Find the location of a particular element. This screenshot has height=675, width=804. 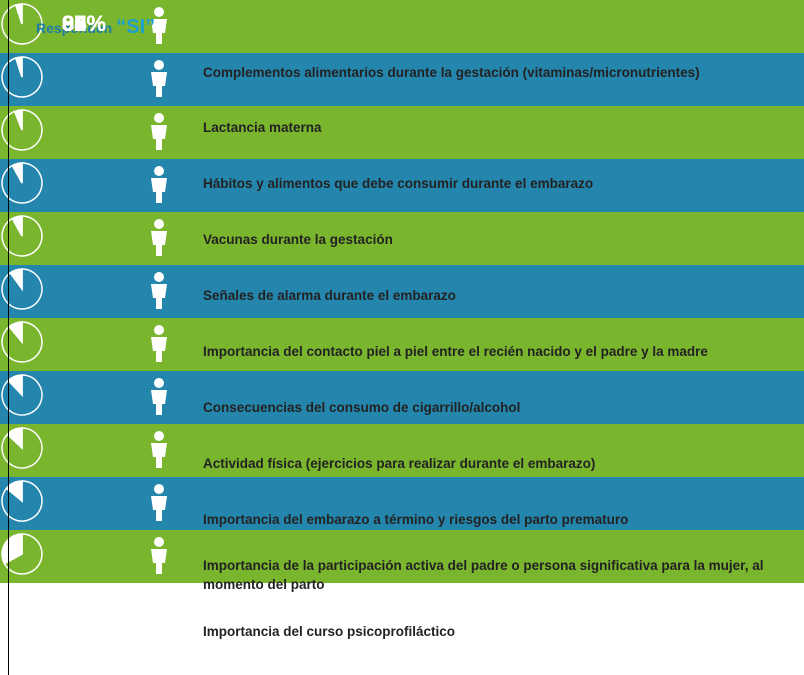

value-label: 94% is located at coordinates (84, 23).